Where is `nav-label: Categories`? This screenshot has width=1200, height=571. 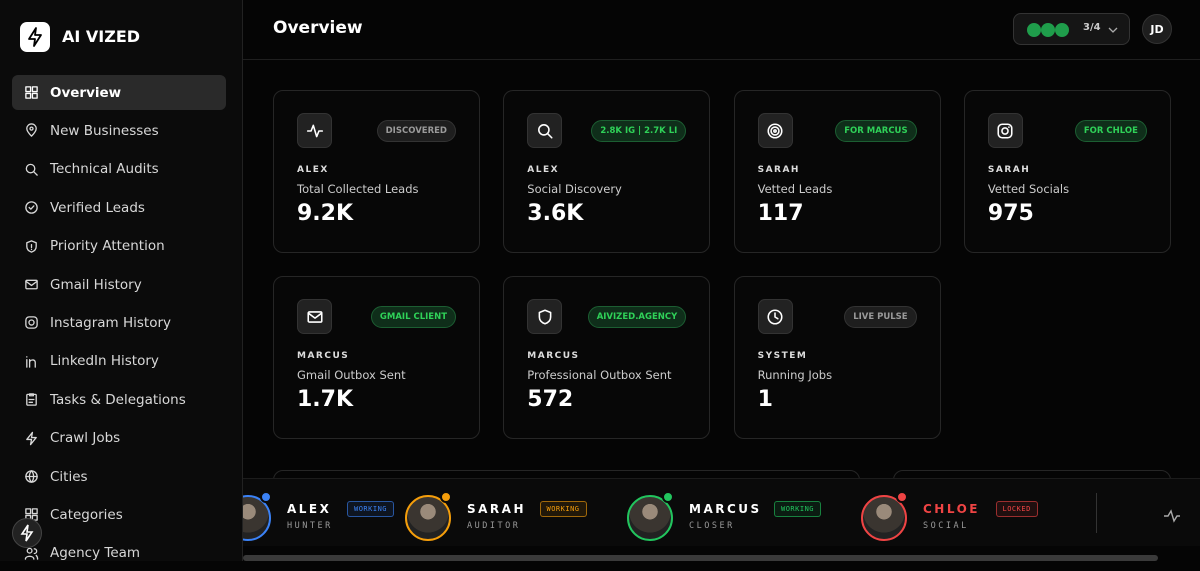
nav-label: Categories is located at coordinates (86, 514).